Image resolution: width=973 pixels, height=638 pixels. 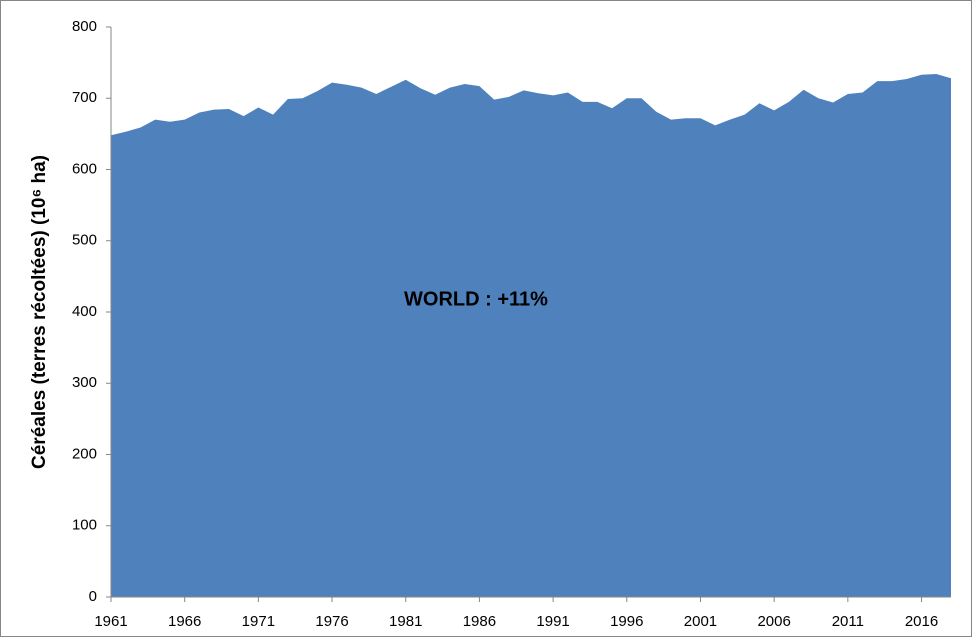 I want to click on y-tick-label: 300, so click(x=84, y=382).